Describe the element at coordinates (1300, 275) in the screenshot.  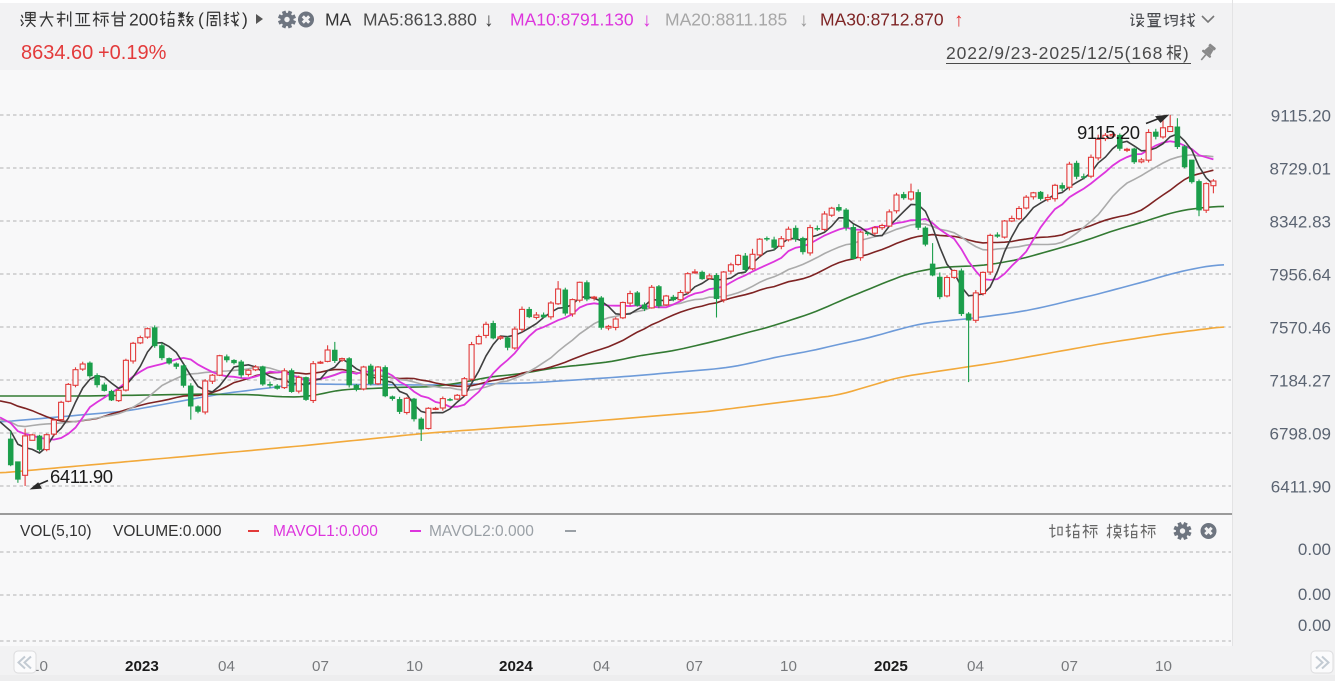
I see `svg-text: 7956.64` at that location.